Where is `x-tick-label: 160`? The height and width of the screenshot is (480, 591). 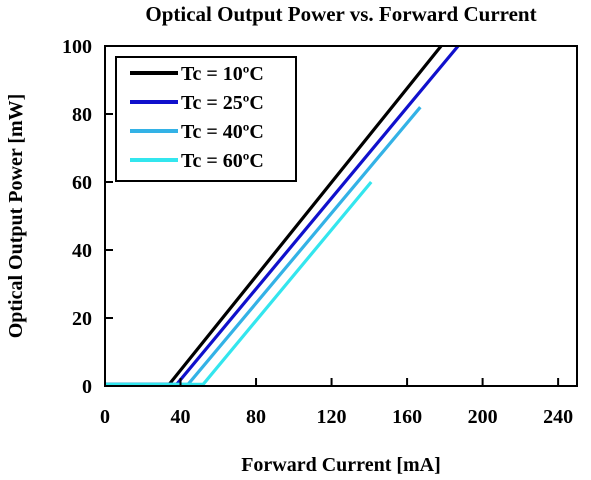 x-tick-label: 160 is located at coordinates (407, 417).